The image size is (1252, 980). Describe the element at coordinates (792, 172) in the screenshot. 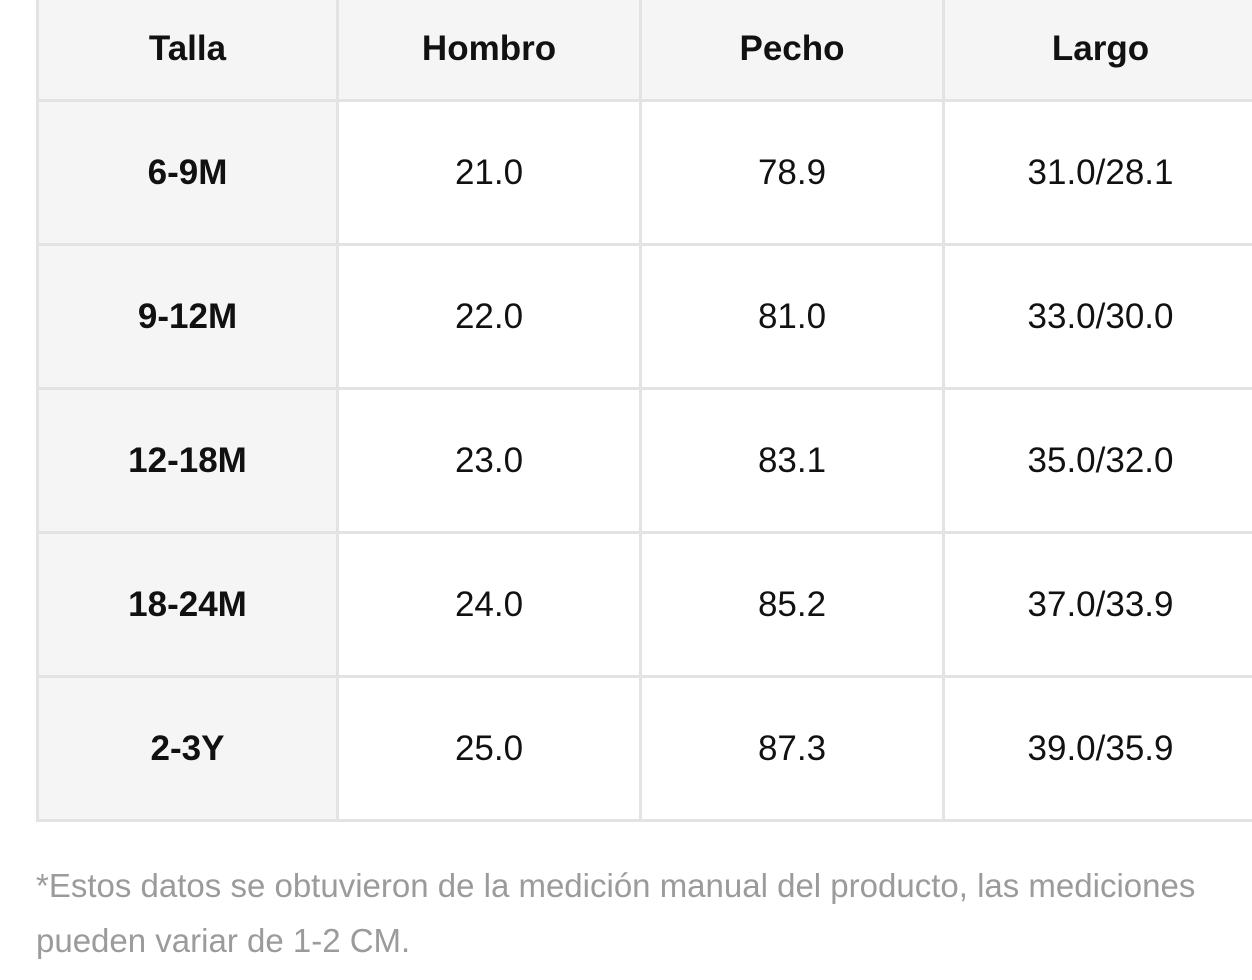

I see `chest-cell: 78.9` at that location.